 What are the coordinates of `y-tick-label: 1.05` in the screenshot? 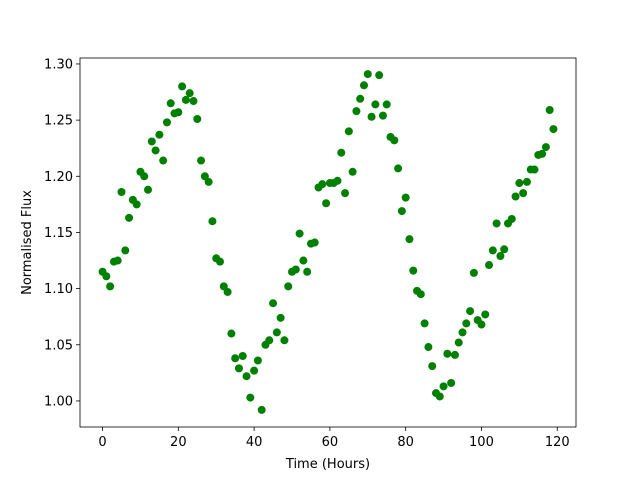 It's located at (58, 345).